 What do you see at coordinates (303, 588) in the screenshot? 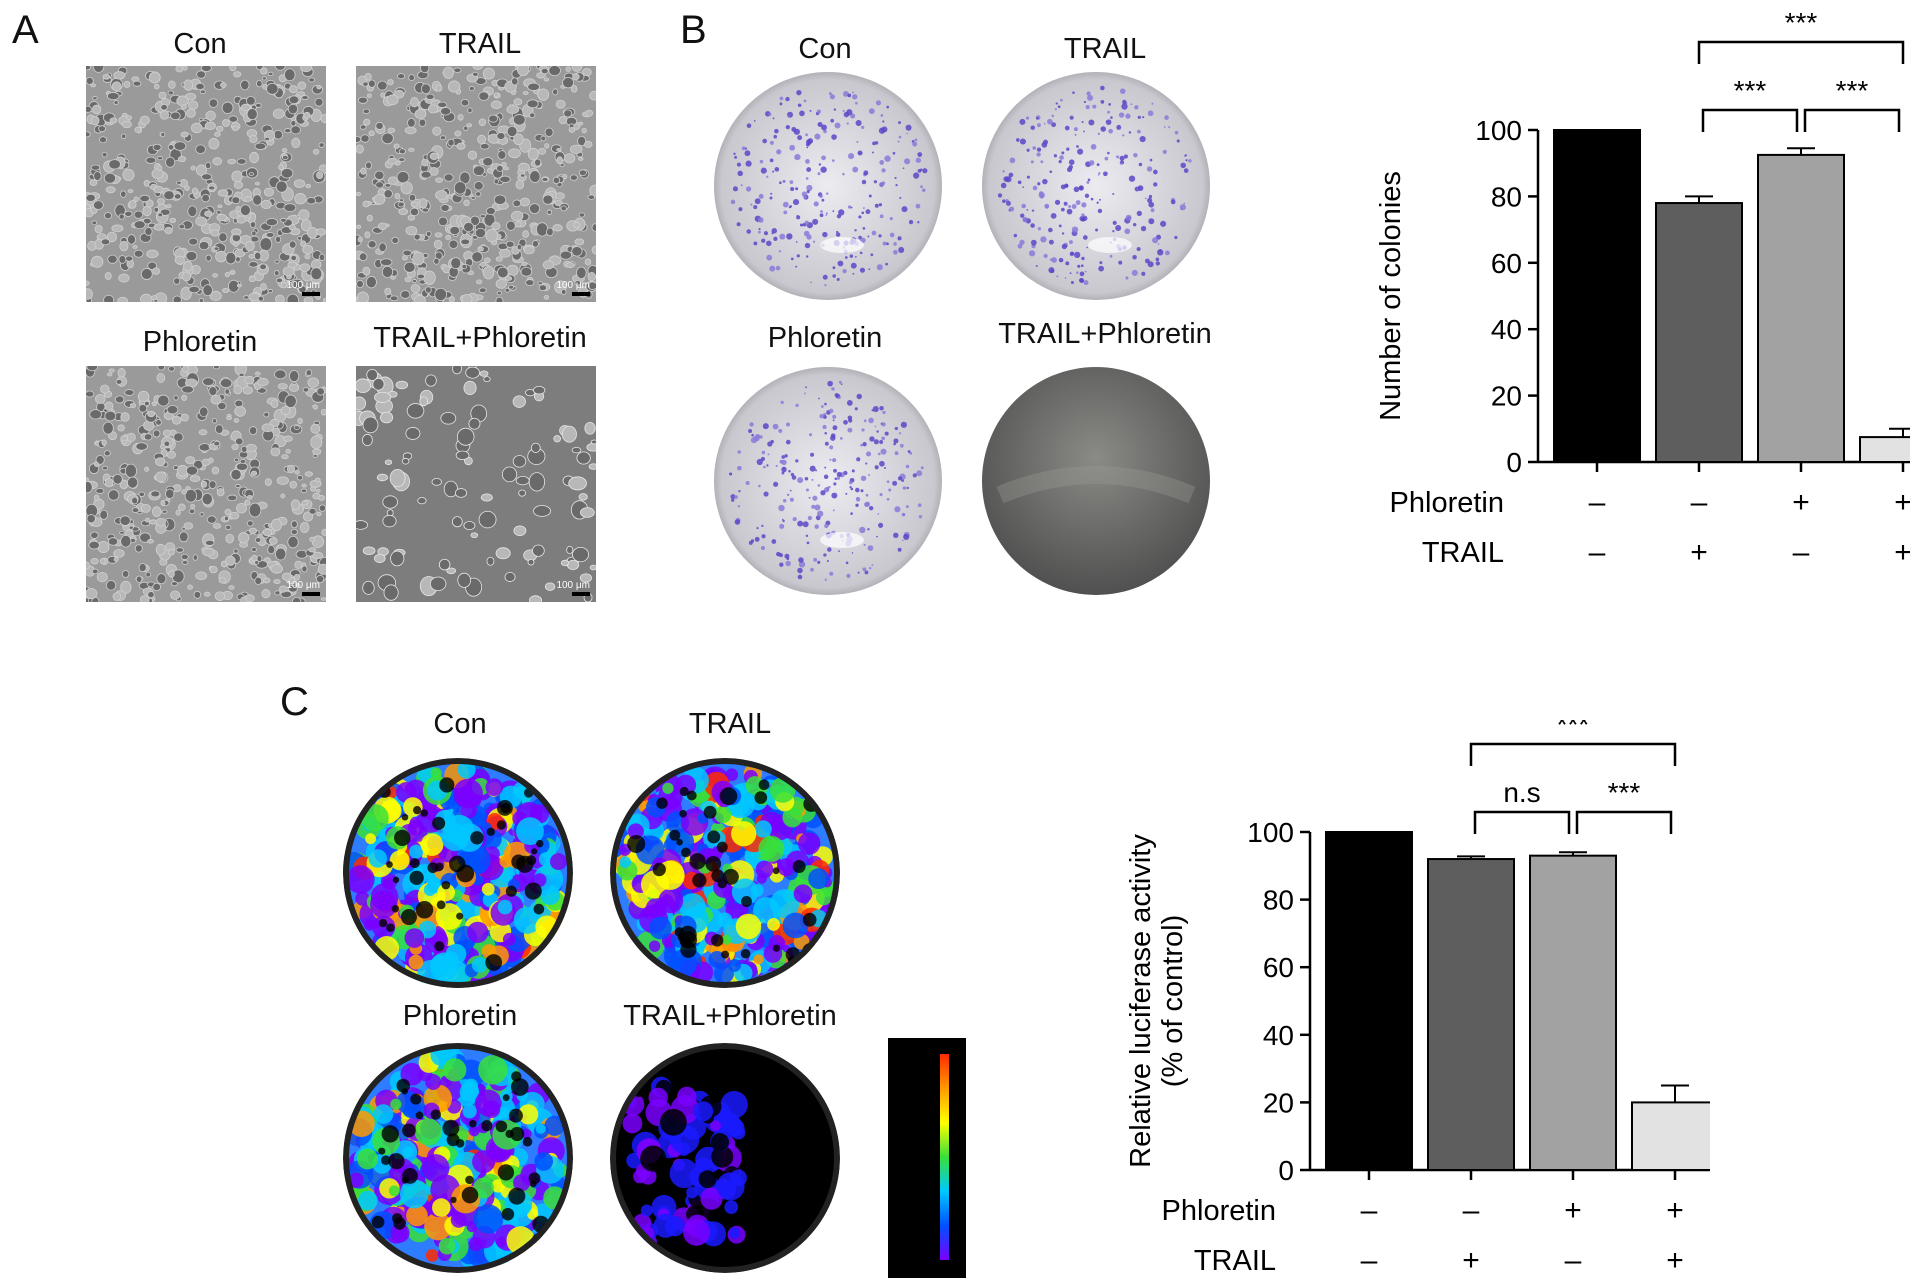
I see `scale-bar: 100 μm` at bounding box center [303, 588].